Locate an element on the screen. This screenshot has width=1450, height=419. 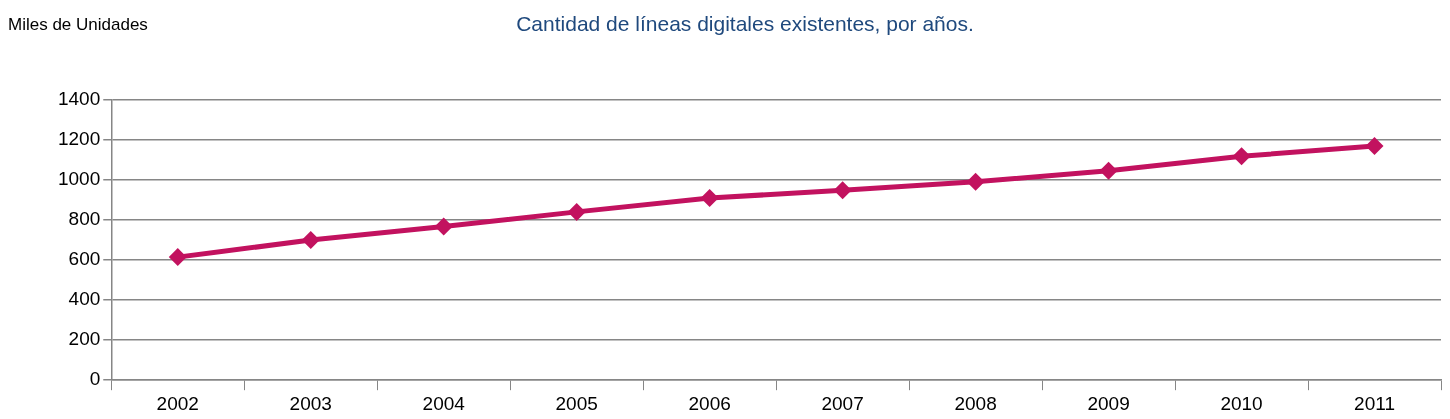
x-tick-label: 2005 is located at coordinates (576, 403).